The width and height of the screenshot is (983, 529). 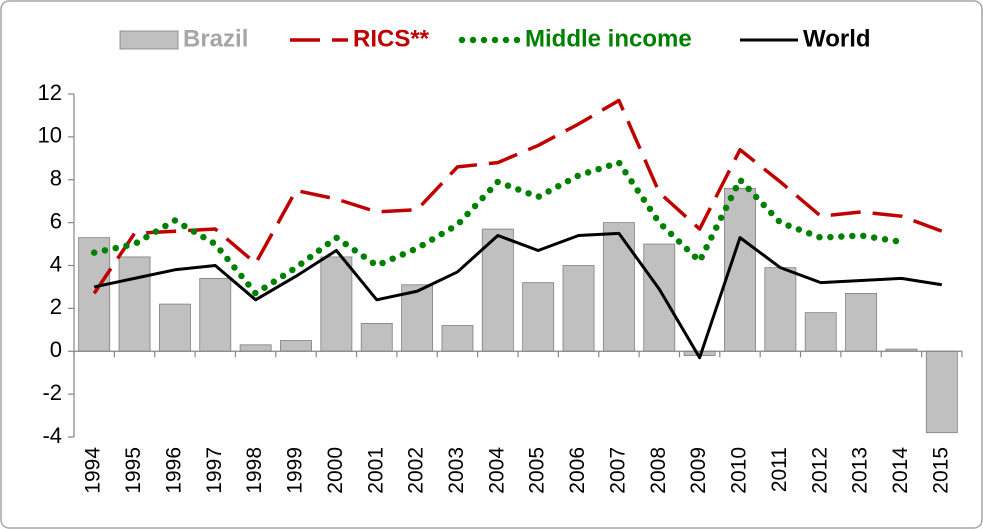 What do you see at coordinates (819, 470) in the screenshot?
I see `x-tick-label: 2012` at bounding box center [819, 470].